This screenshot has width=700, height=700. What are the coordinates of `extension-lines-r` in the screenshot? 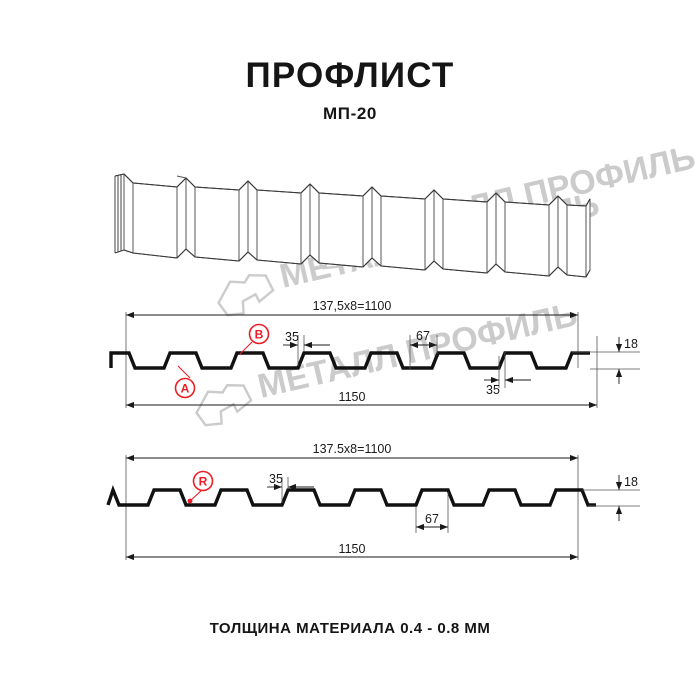 It's located at (352, 507).